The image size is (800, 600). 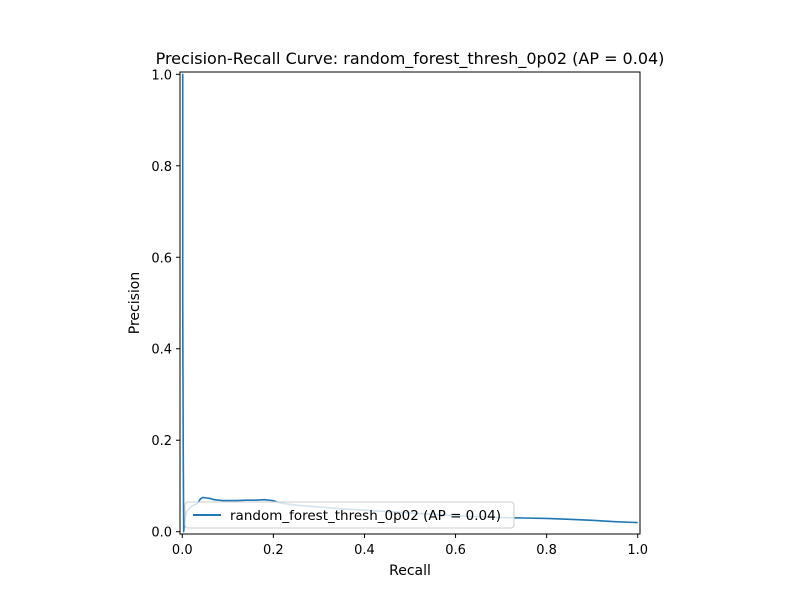 What do you see at coordinates (165, 304) in the screenshot?
I see `y-axis: 0.0 0.2 0.4 0.6 0.8 1.0` at bounding box center [165, 304].